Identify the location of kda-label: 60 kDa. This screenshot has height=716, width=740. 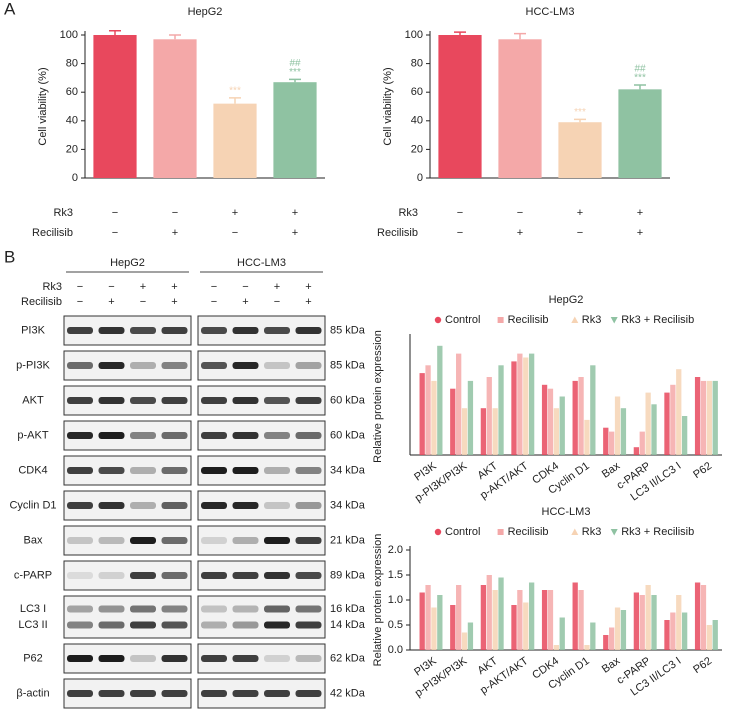
(348, 435).